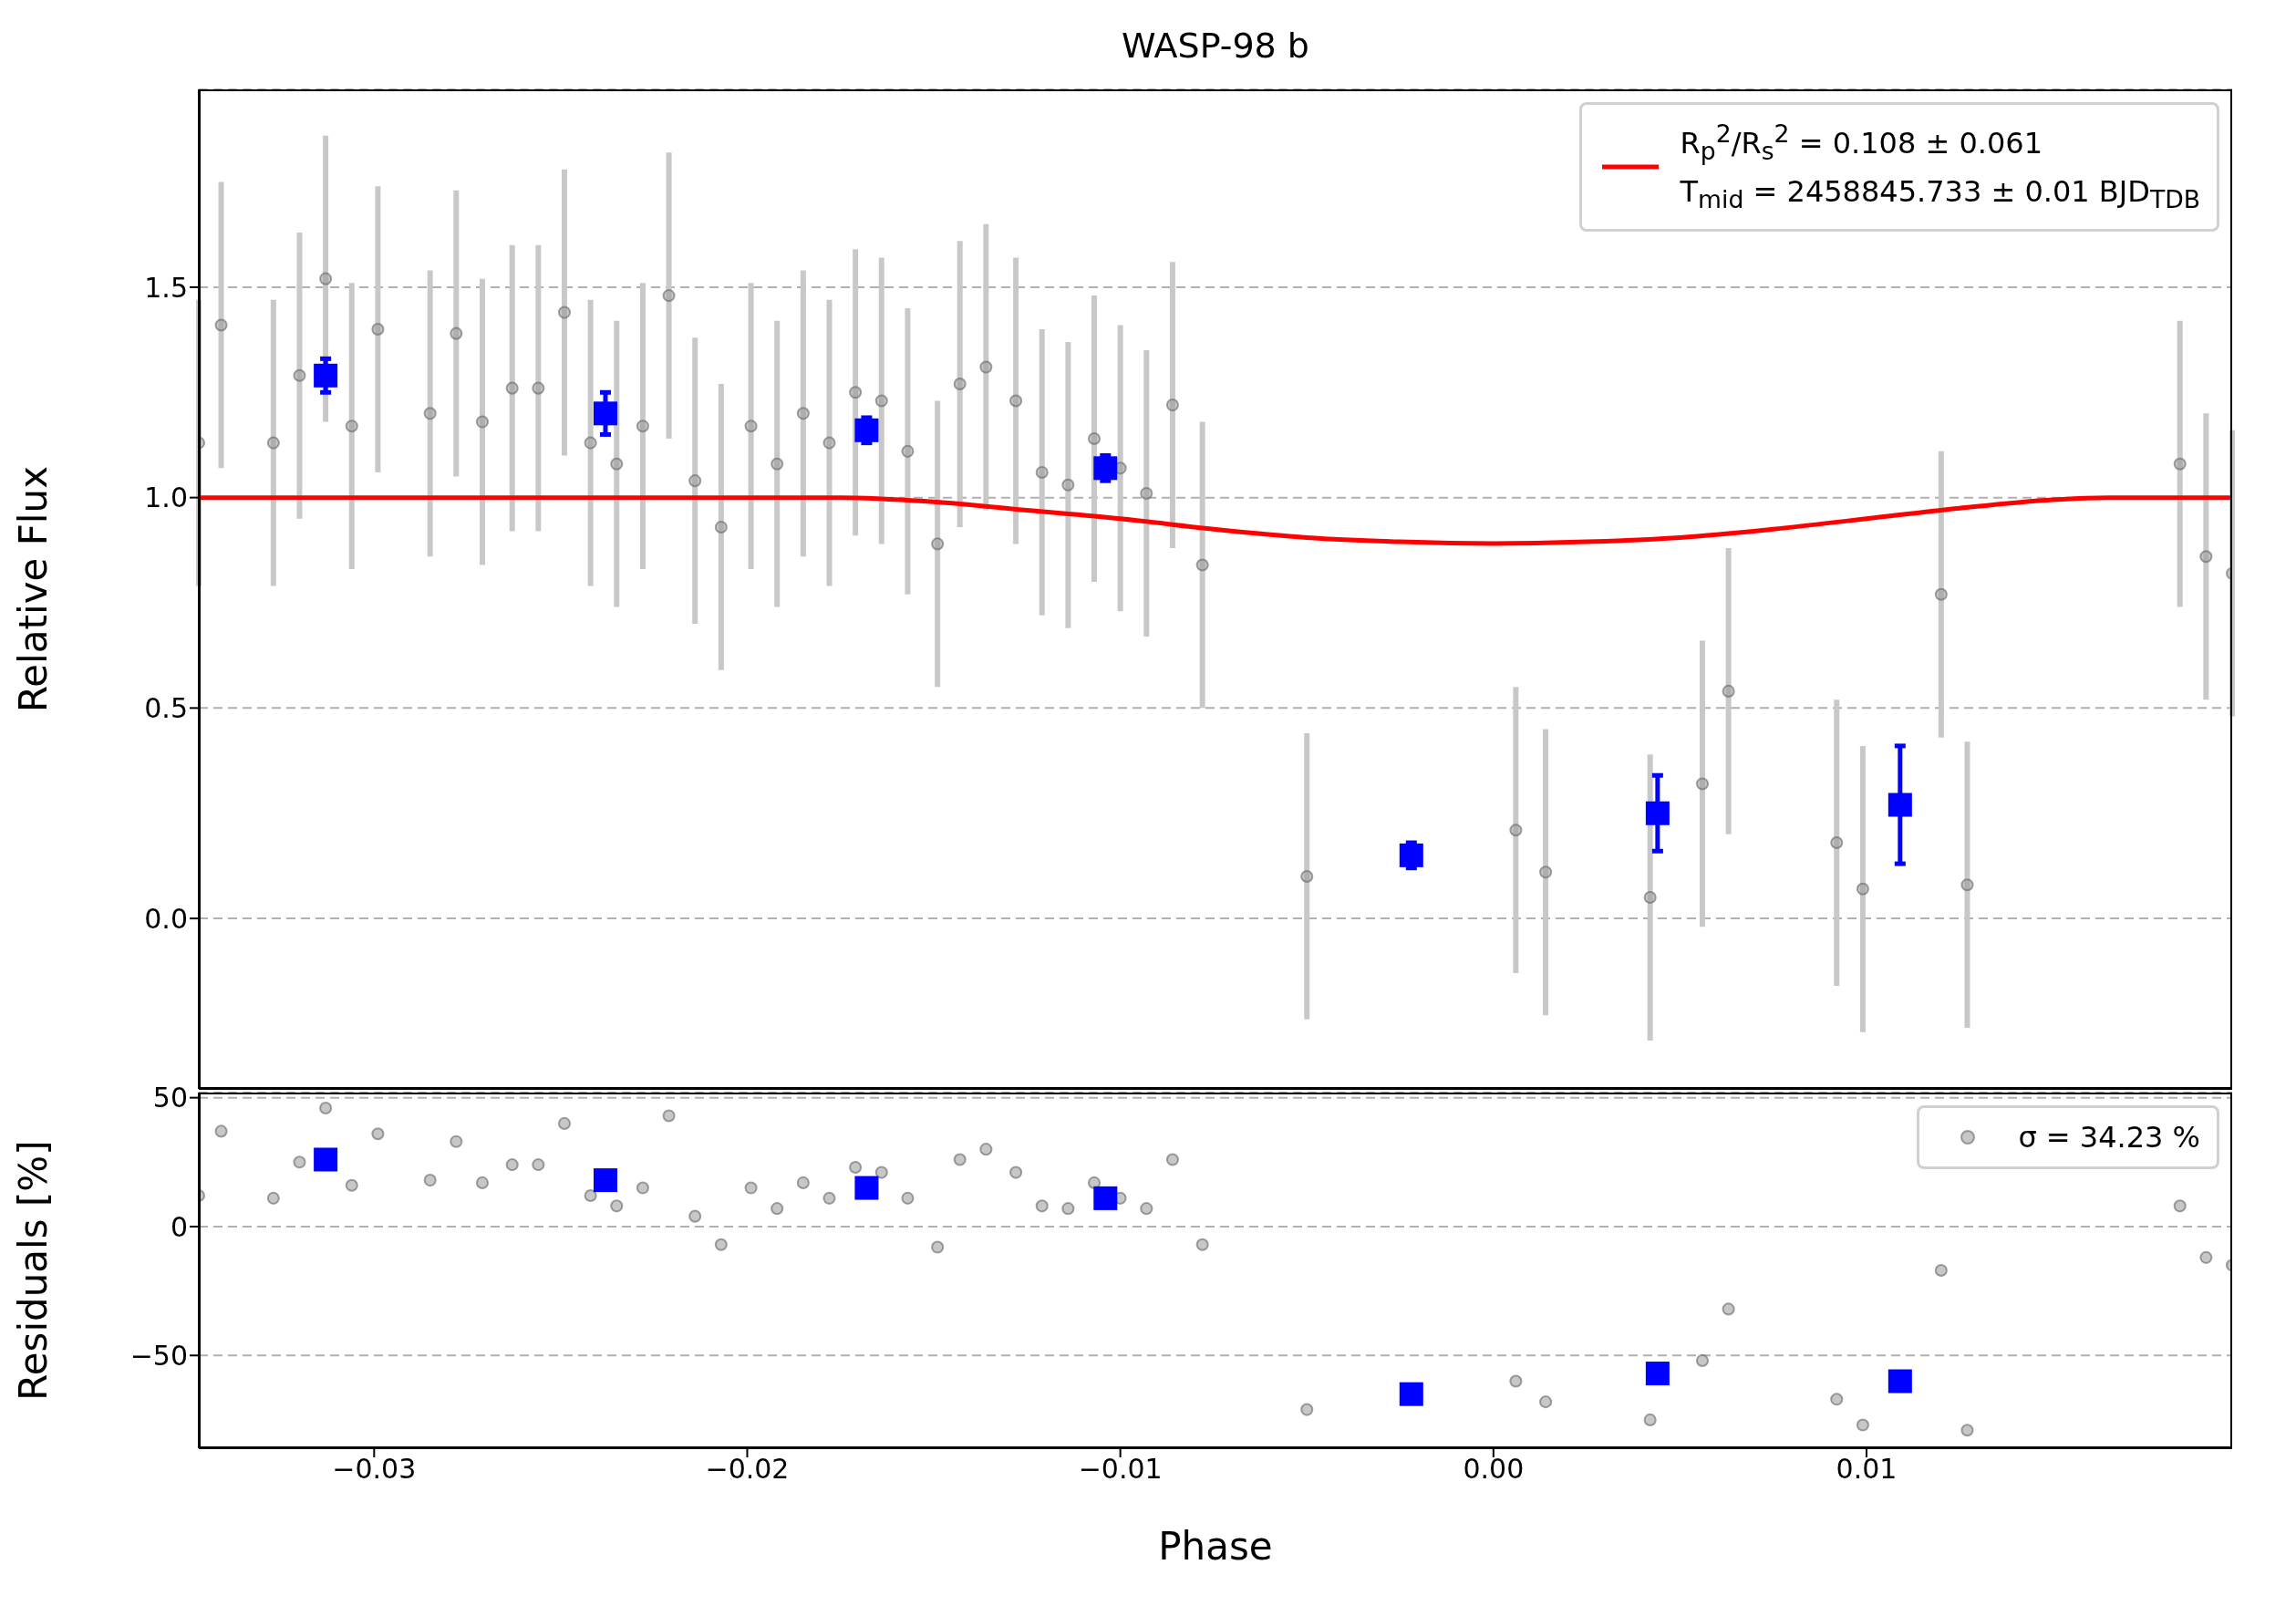  I want to click on legend-frame: σ = 34.23 %, so click(2068, 1137).